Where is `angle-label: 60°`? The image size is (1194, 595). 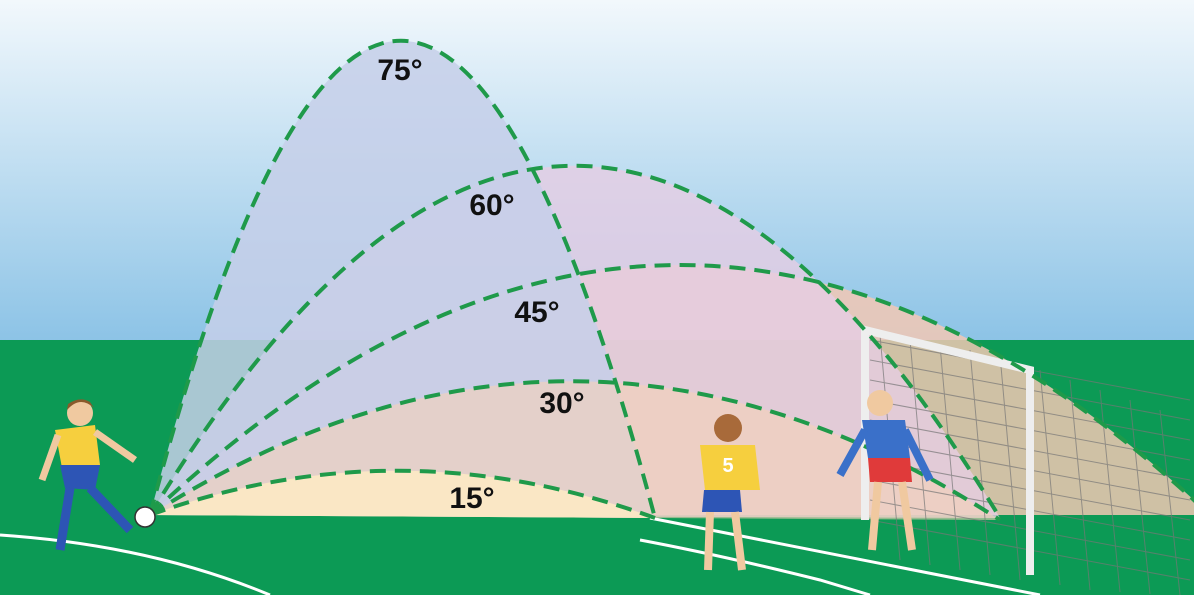 angle-label: 60° is located at coordinates (491, 205).